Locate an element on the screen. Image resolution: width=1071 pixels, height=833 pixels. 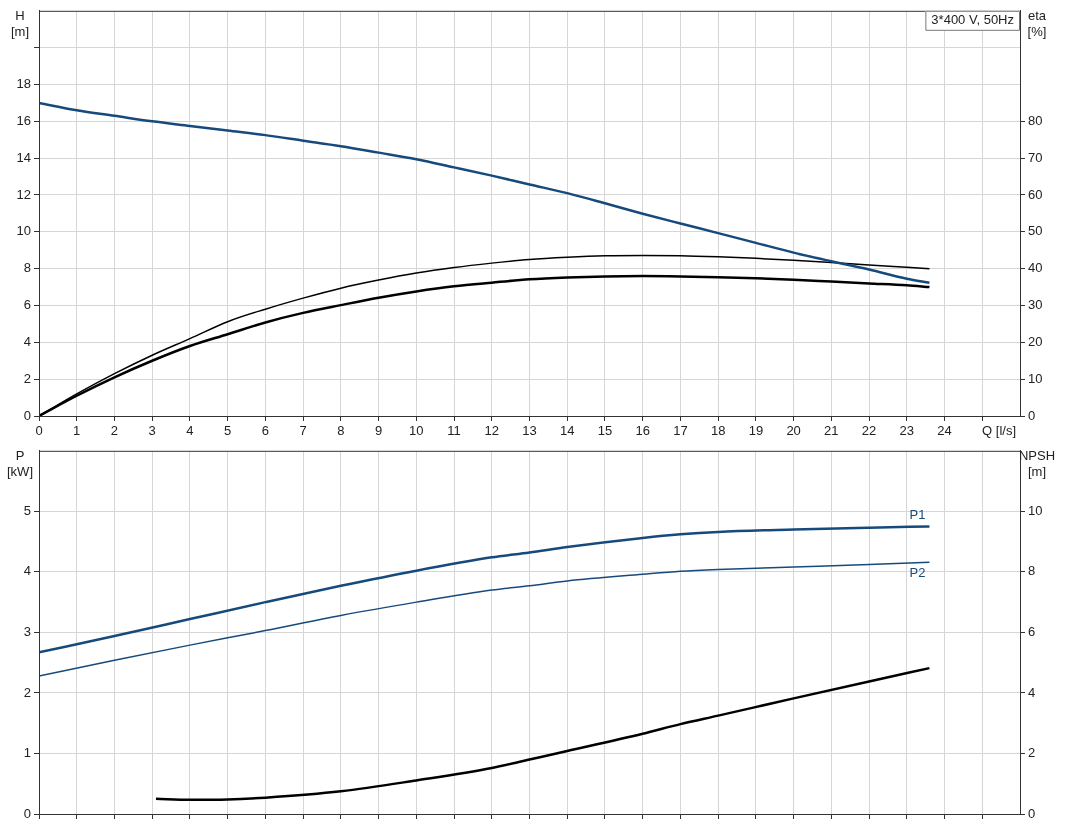
x-tick-label: 21 is located at coordinates (831, 431).